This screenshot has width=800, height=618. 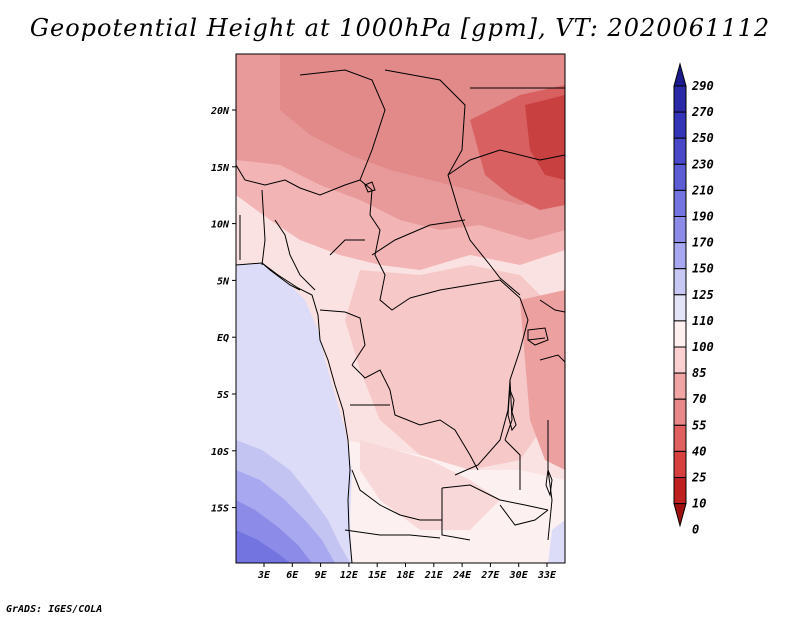 What do you see at coordinates (220, 509) in the screenshot?
I see `lat-label: 15S` at bounding box center [220, 509].